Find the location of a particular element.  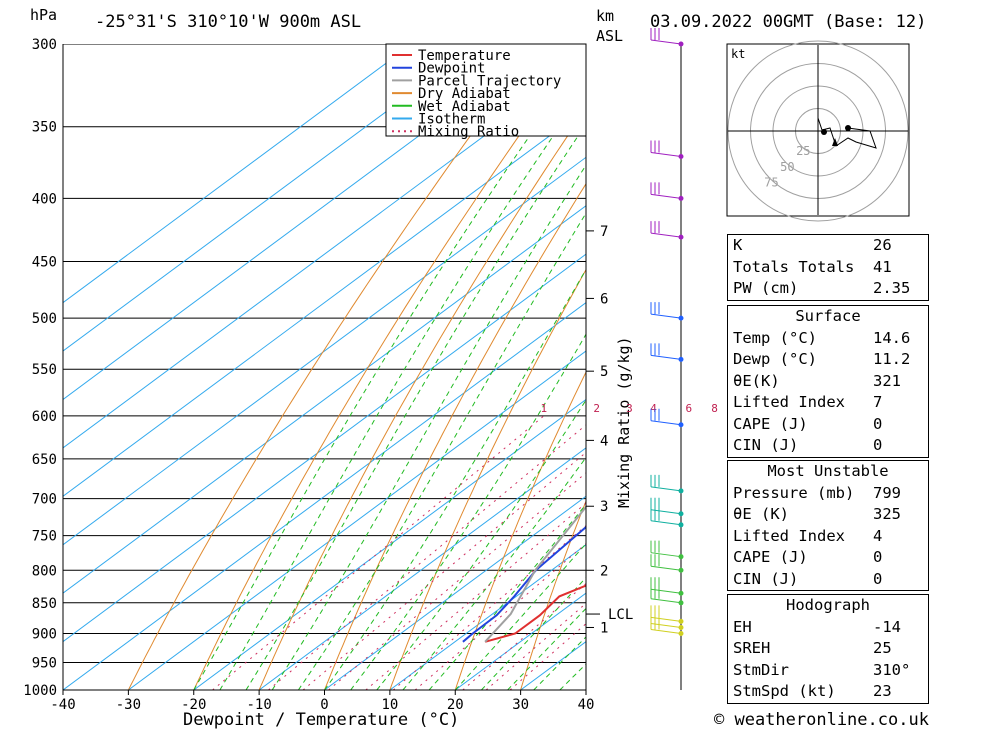

row-value: -14 is located at coordinates (887, 626).